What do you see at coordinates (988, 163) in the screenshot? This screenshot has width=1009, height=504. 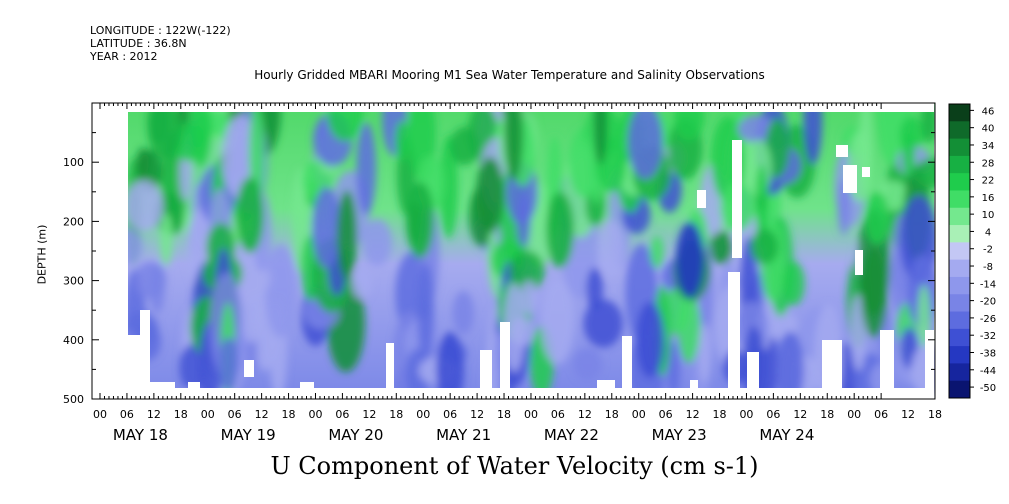 I see `colorbar-label: 28` at bounding box center [988, 163].